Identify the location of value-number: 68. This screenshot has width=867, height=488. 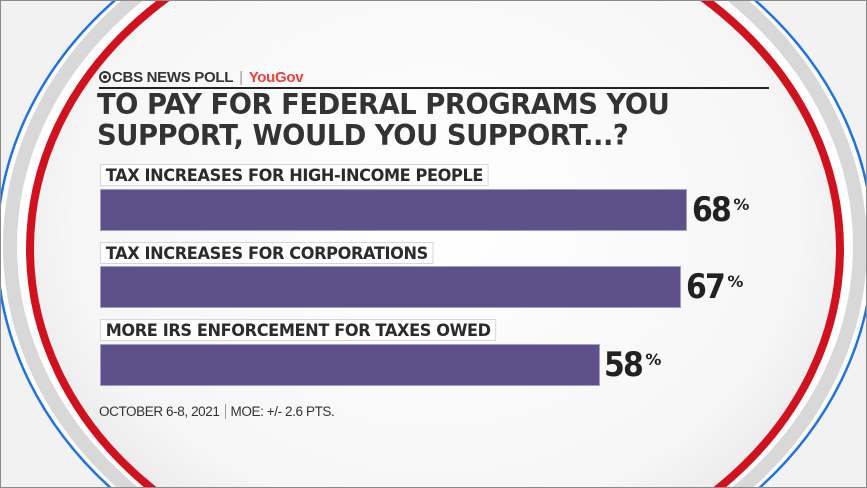
(712, 210).